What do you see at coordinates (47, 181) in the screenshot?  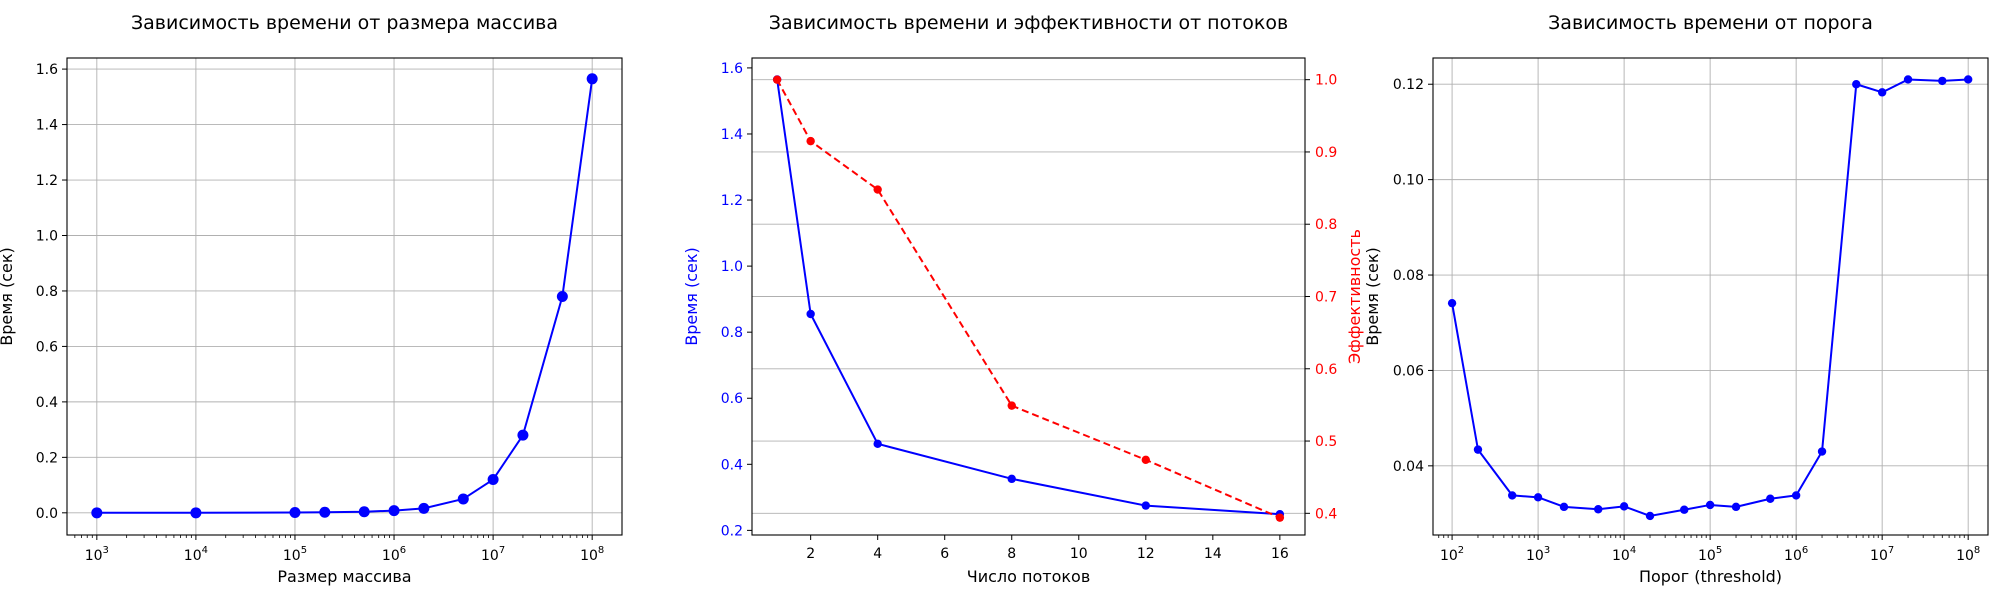 I see `y-tick-label: 1.2` at bounding box center [47, 181].